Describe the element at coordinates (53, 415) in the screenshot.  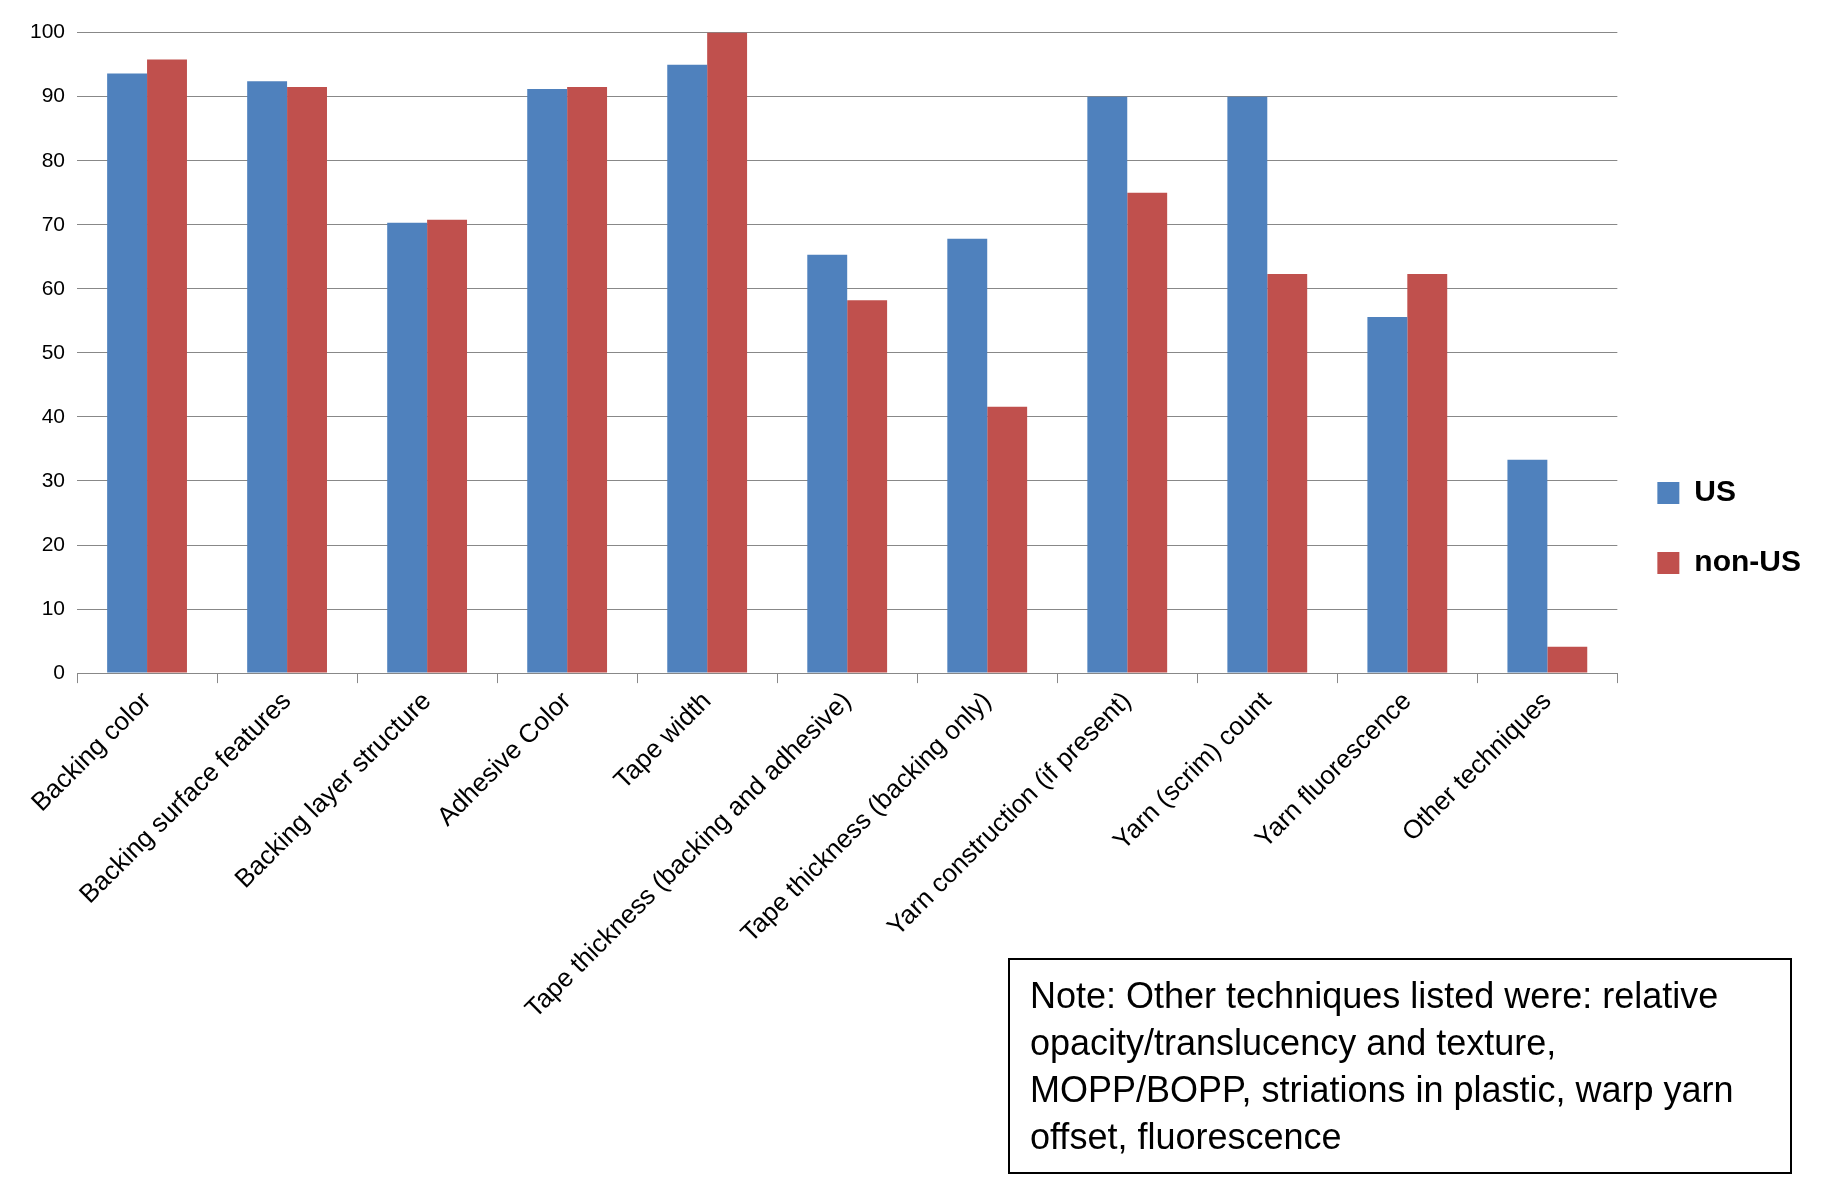
I see `y-tick-label: 40` at that location.